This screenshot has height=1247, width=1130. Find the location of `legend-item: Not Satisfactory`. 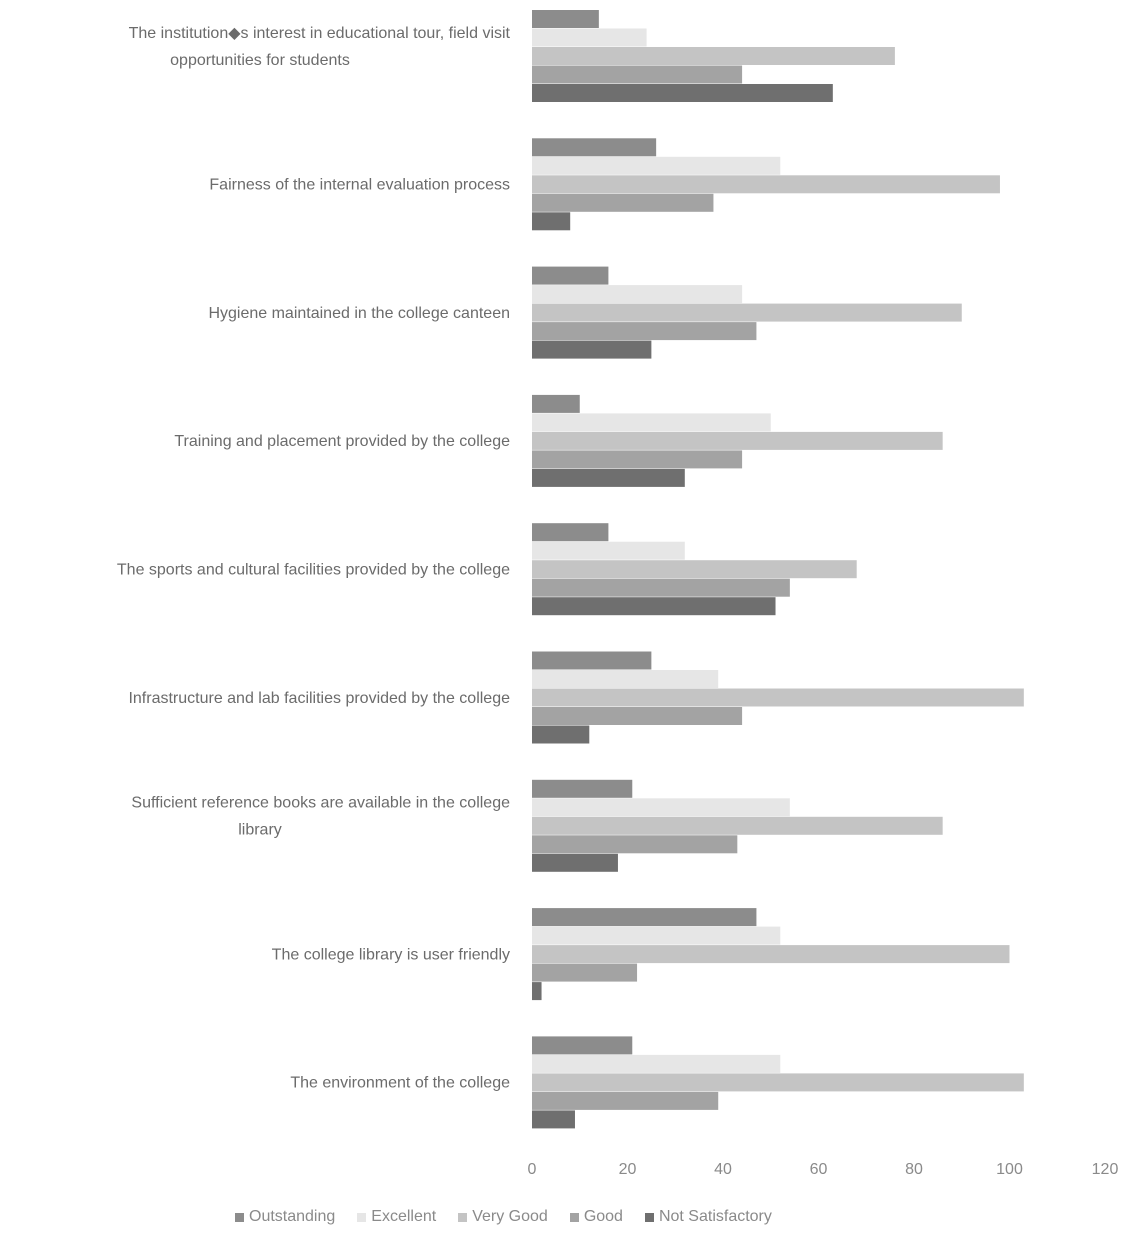

legend-item: Not Satisfactory is located at coordinates (708, 1217).